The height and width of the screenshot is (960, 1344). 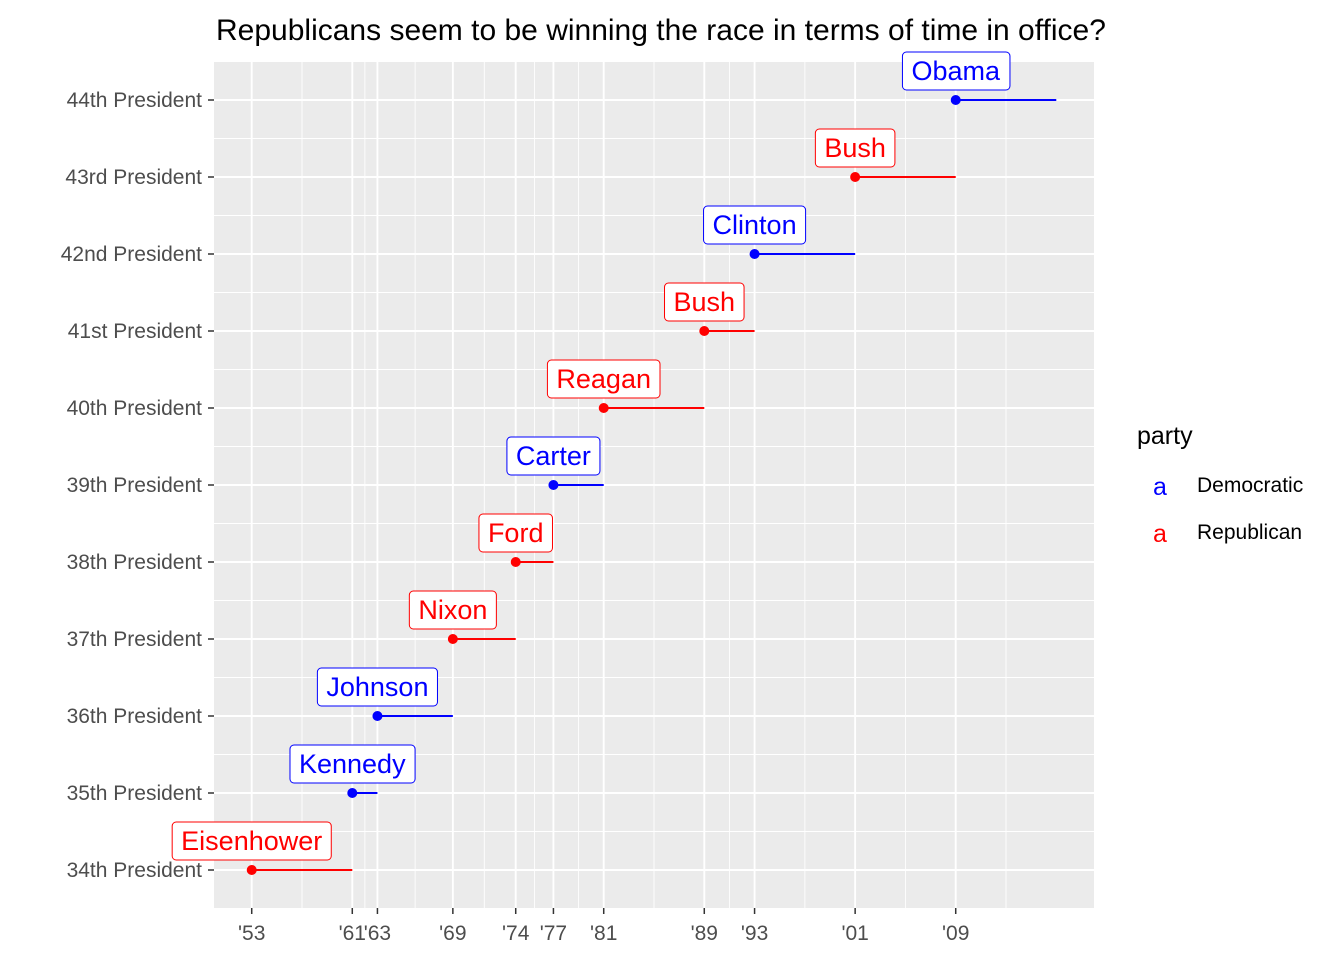 I want to click on x-tick-label: '69, so click(x=452, y=933).